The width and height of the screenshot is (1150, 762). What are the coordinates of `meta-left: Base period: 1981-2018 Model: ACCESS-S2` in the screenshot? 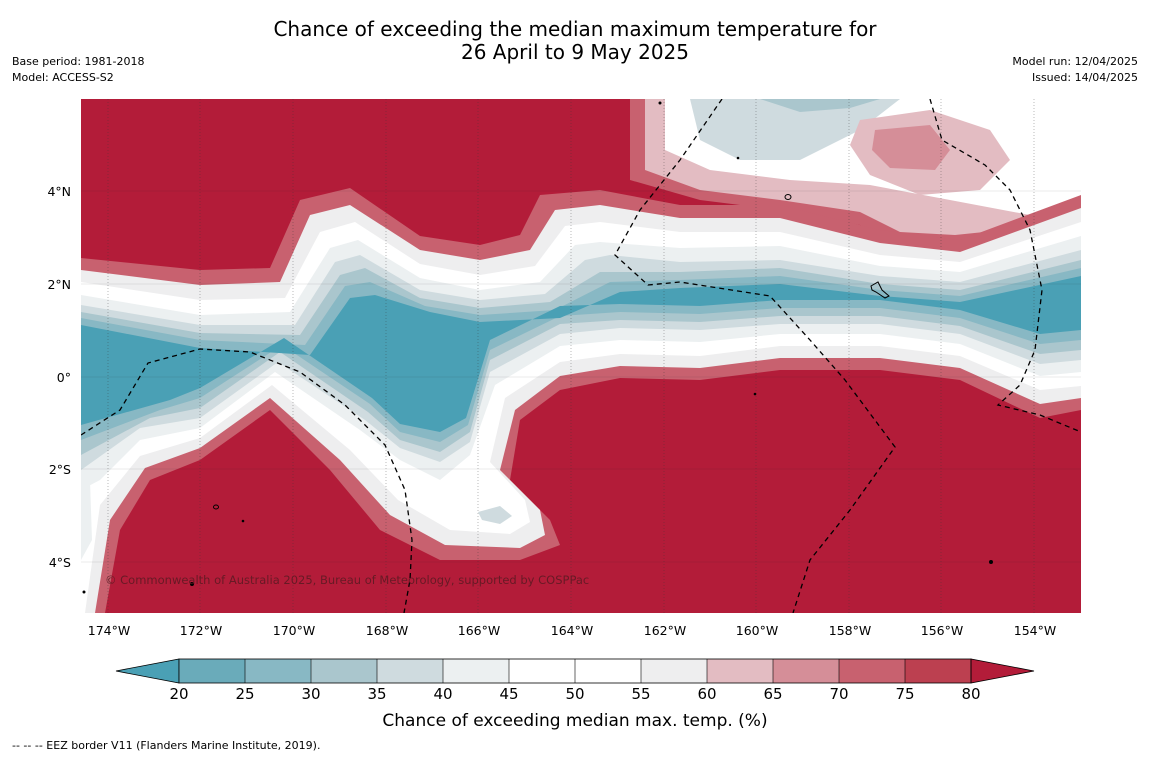 It's located at (78, 70).